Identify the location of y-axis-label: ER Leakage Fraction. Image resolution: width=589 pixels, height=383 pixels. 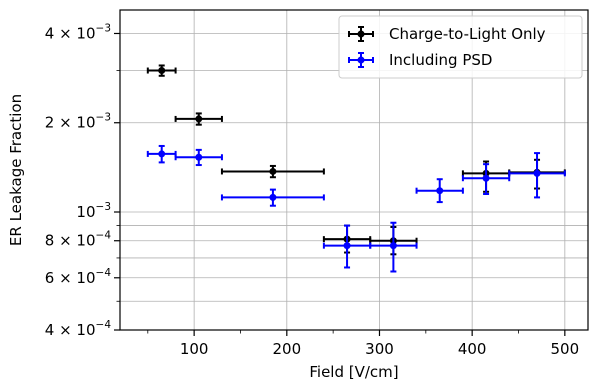
(16, 170).